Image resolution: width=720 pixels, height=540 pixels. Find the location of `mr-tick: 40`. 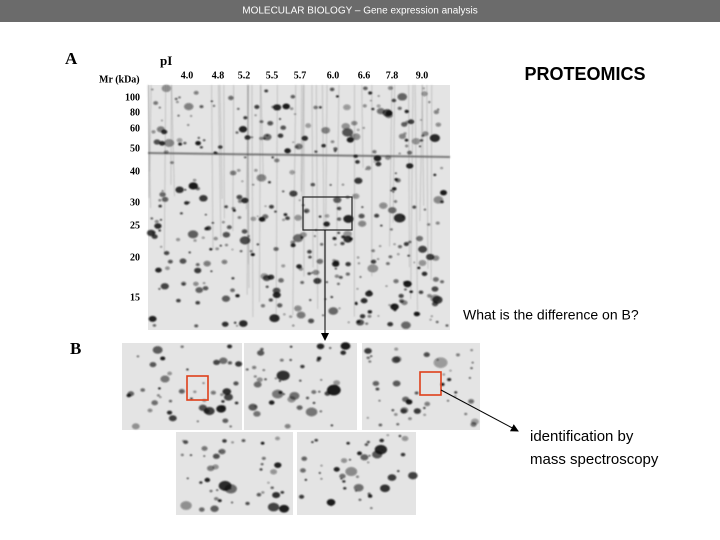

mr-tick: 40 is located at coordinates (135, 171).